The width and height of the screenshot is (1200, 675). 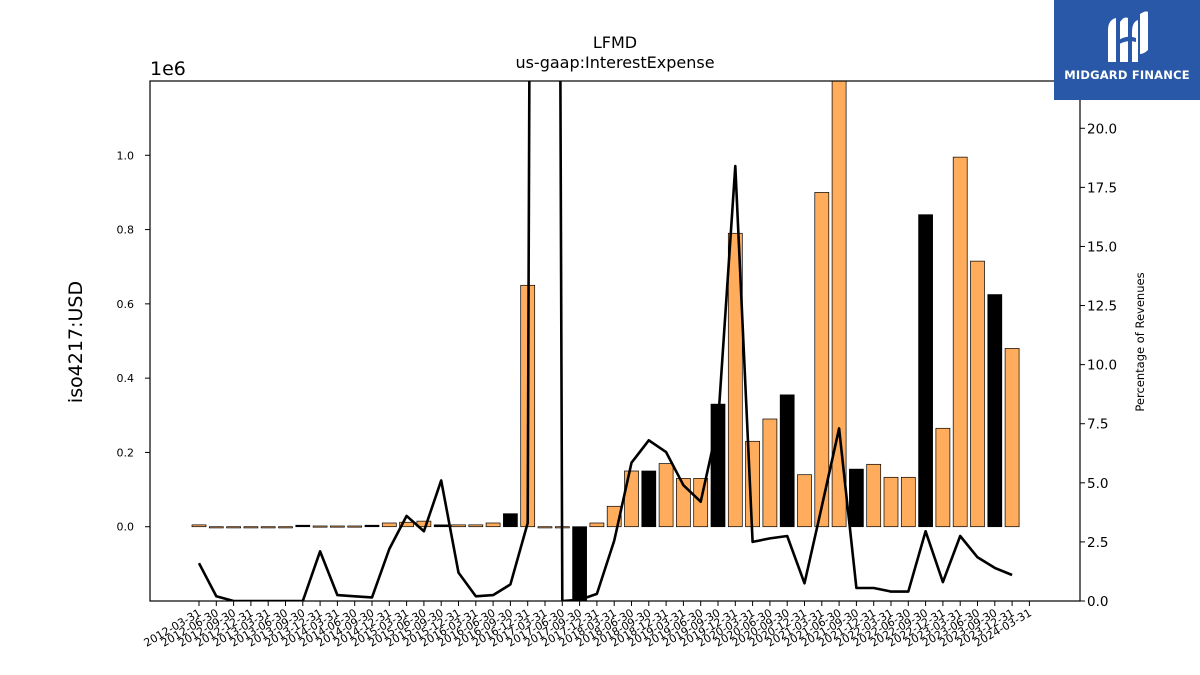 What do you see at coordinates (126, 155) in the screenshot?
I see `y-tick-label: 1.0` at bounding box center [126, 155].